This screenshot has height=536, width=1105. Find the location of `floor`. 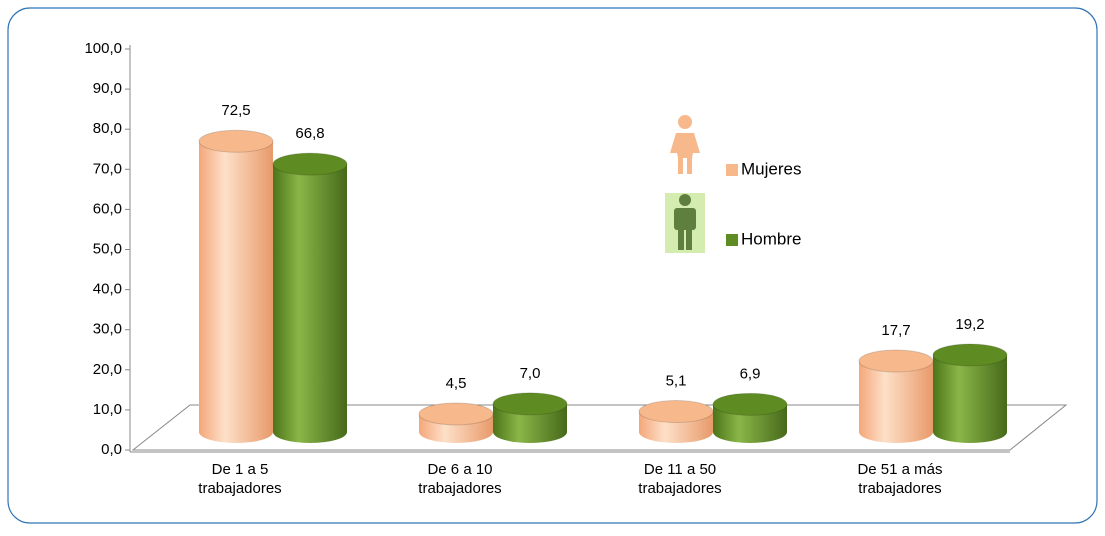

floor is located at coordinates (599, 427).